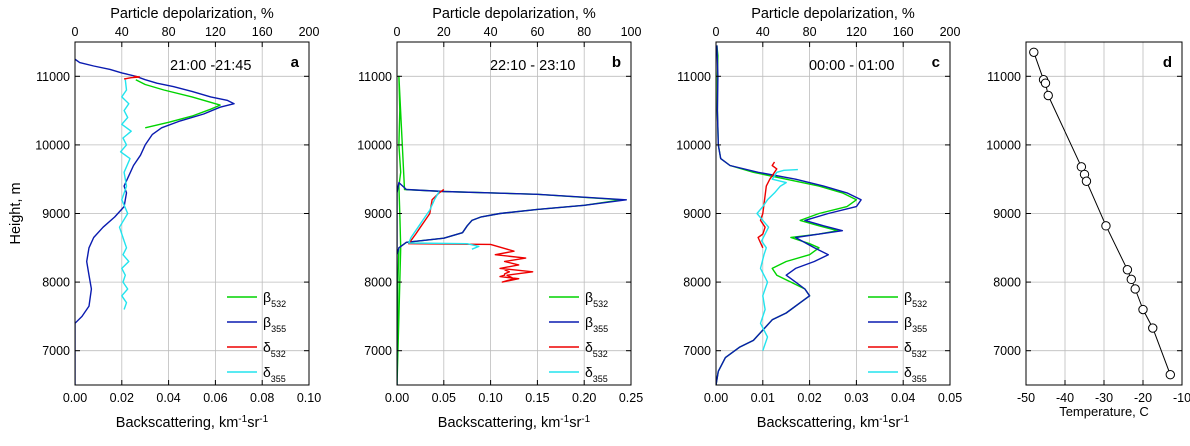 The height and width of the screenshot is (446, 1190). What do you see at coordinates (1104, 398) in the screenshot?
I see `x-tick-label: -30` at bounding box center [1104, 398].